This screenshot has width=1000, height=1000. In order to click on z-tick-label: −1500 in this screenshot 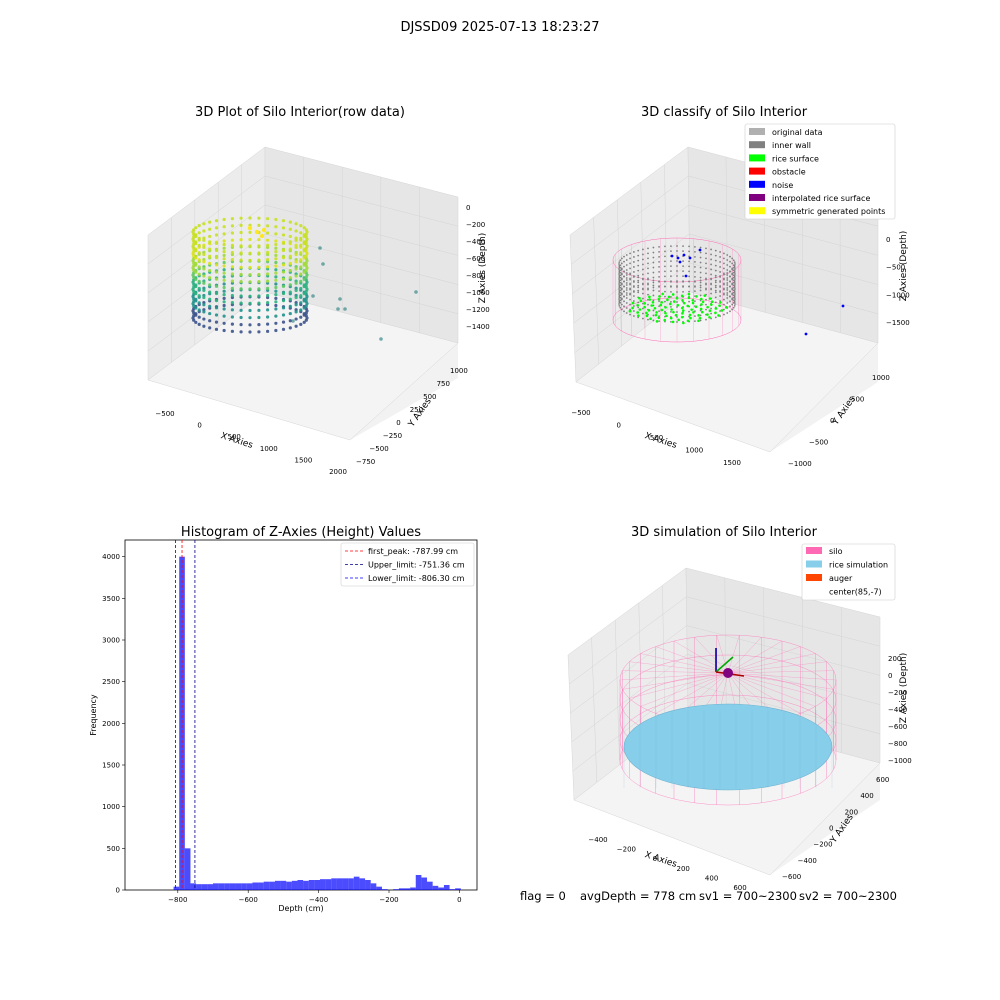, I will do `click(898, 323)`.